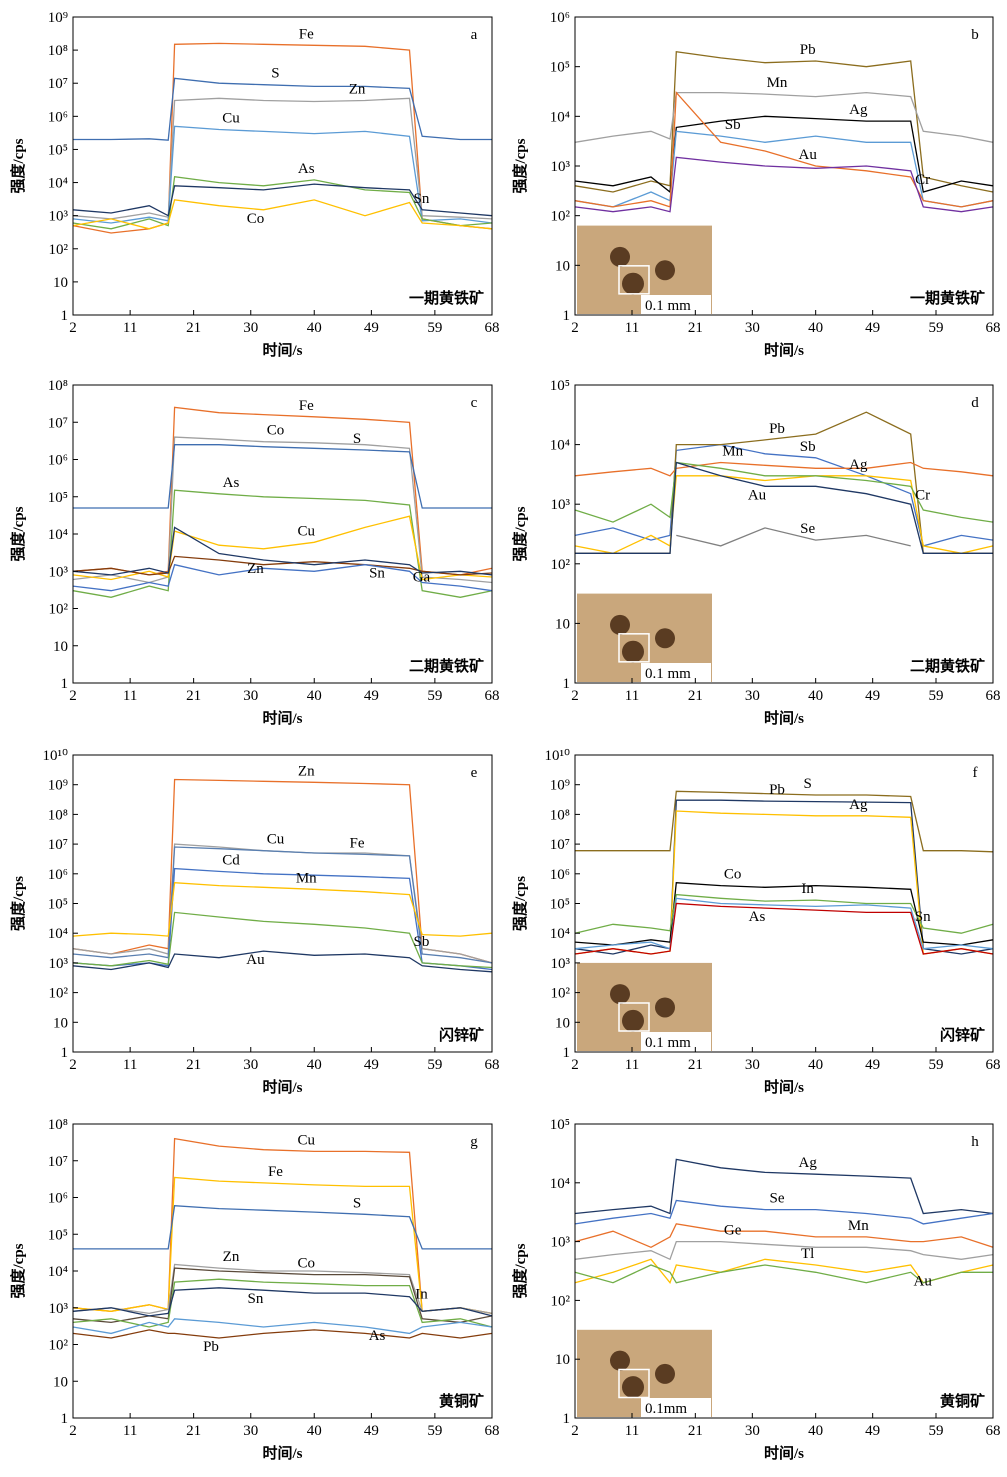  Describe the element at coordinates (777, 1199) in the screenshot. I see `series-label: Se` at that location.